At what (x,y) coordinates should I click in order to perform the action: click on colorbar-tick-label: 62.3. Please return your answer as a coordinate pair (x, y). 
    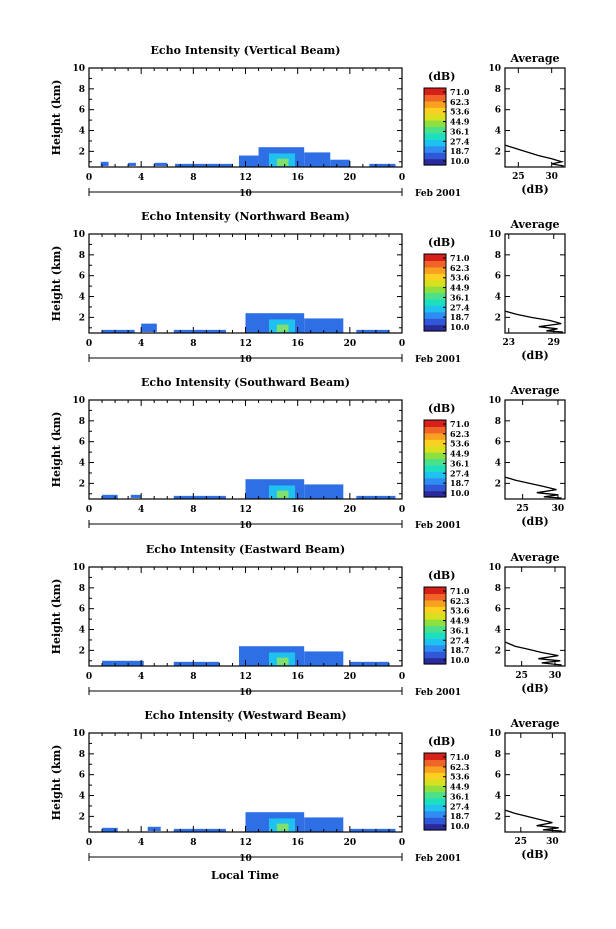
    Looking at the image, I should click on (460, 268).